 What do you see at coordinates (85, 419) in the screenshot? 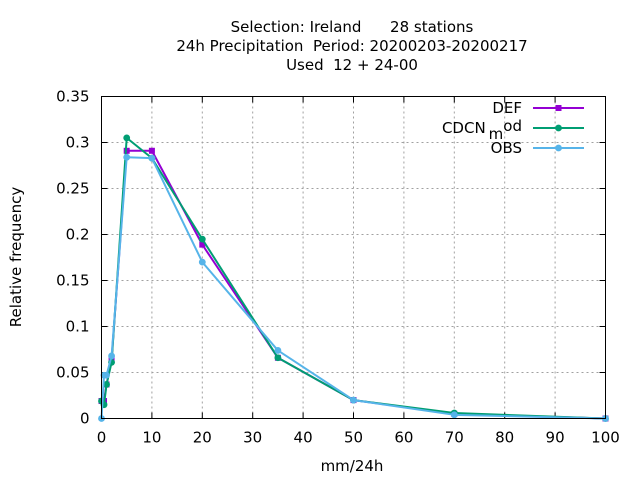
I see `y-tick-label: 0` at bounding box center [85, 419].